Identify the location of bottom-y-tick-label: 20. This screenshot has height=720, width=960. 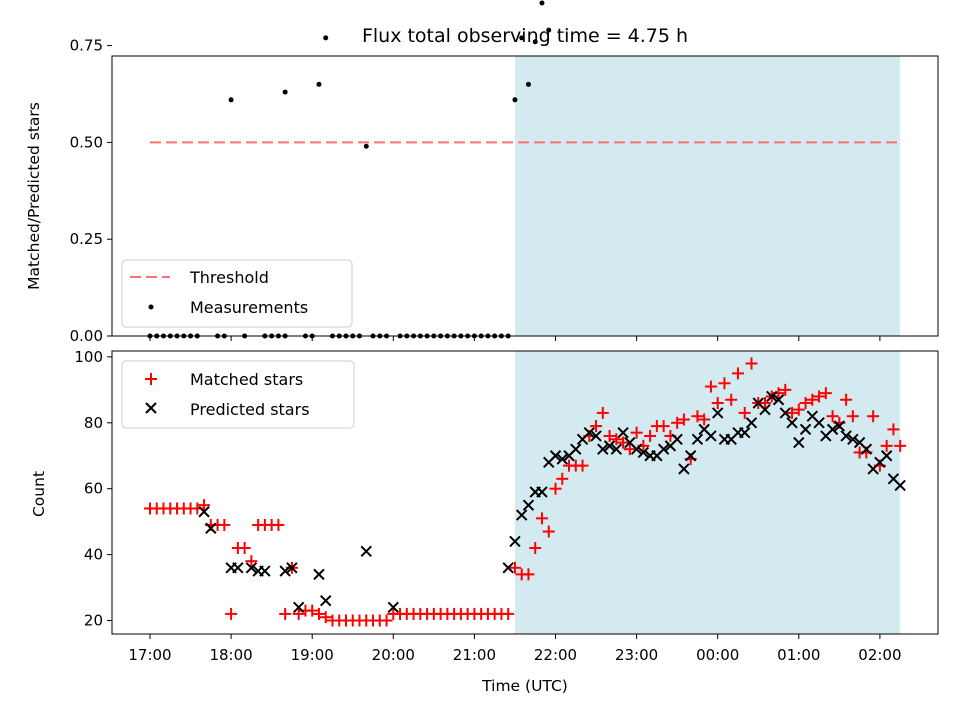
(93, 621).